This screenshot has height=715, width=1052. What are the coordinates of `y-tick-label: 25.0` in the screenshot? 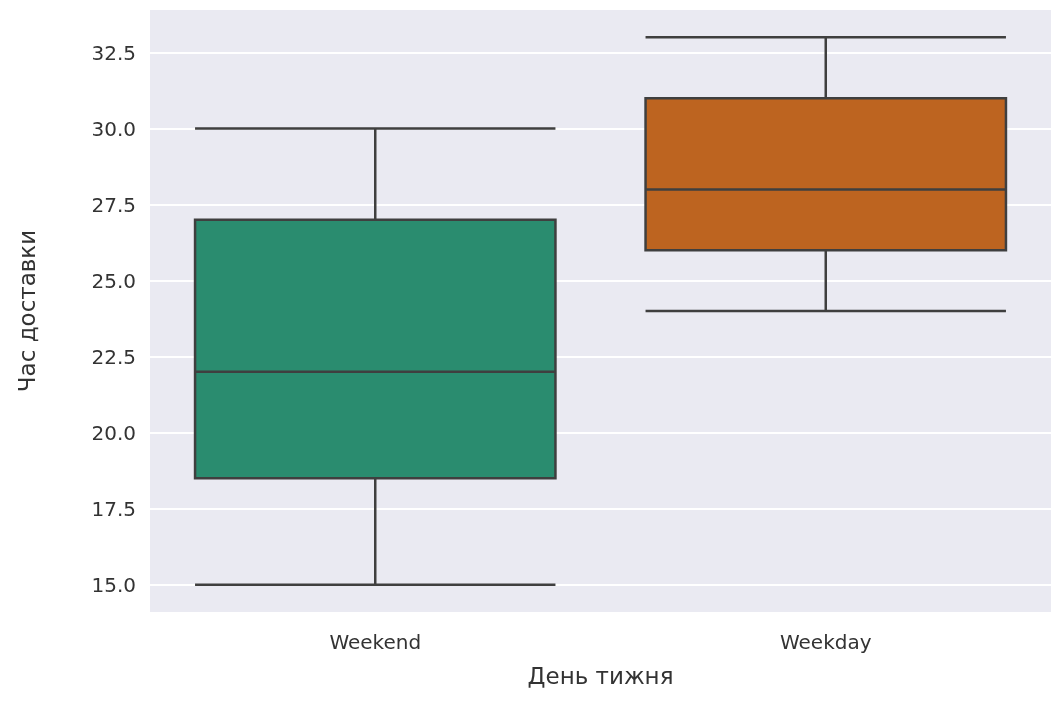 It's located at (113, 280).